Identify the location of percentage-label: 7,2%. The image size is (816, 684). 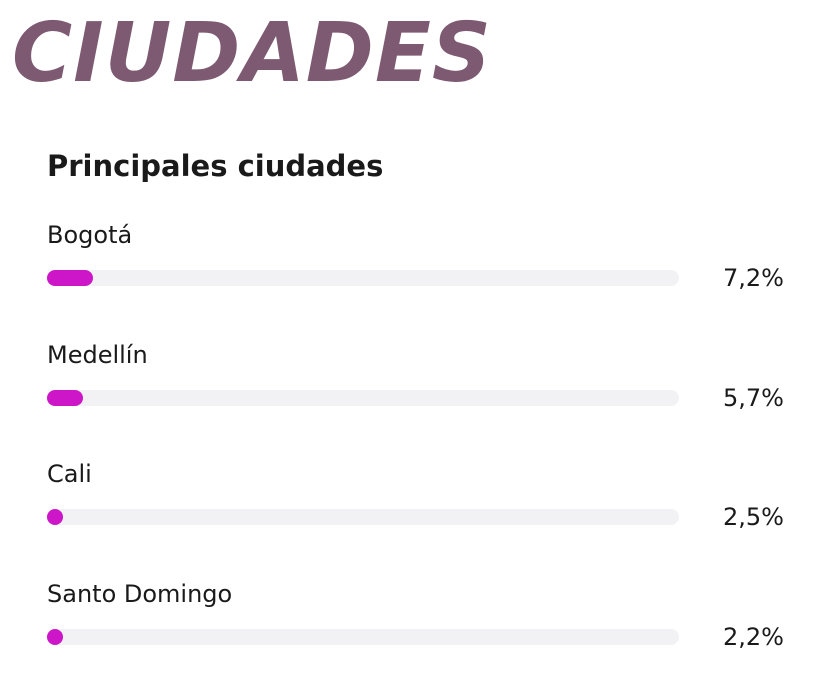
(753, 278).